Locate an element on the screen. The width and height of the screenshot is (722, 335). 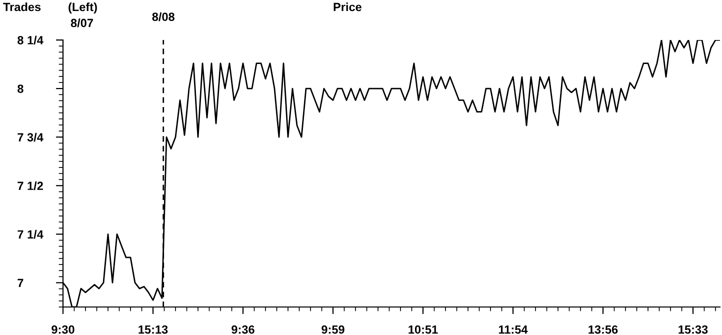
y-tick-label: 7 1/4 is located at coordinates (31, 234).